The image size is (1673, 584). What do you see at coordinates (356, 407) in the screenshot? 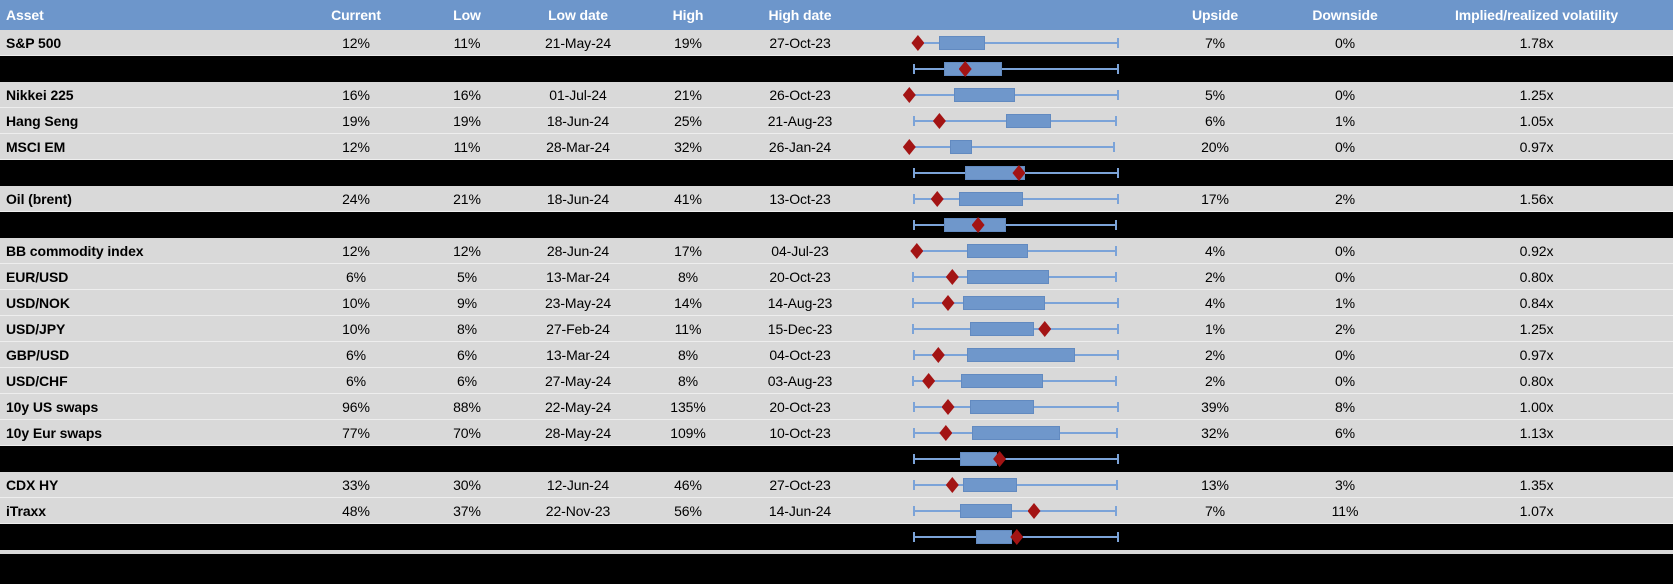
I see `current-value: 96%` at bounding box center [356, 407].